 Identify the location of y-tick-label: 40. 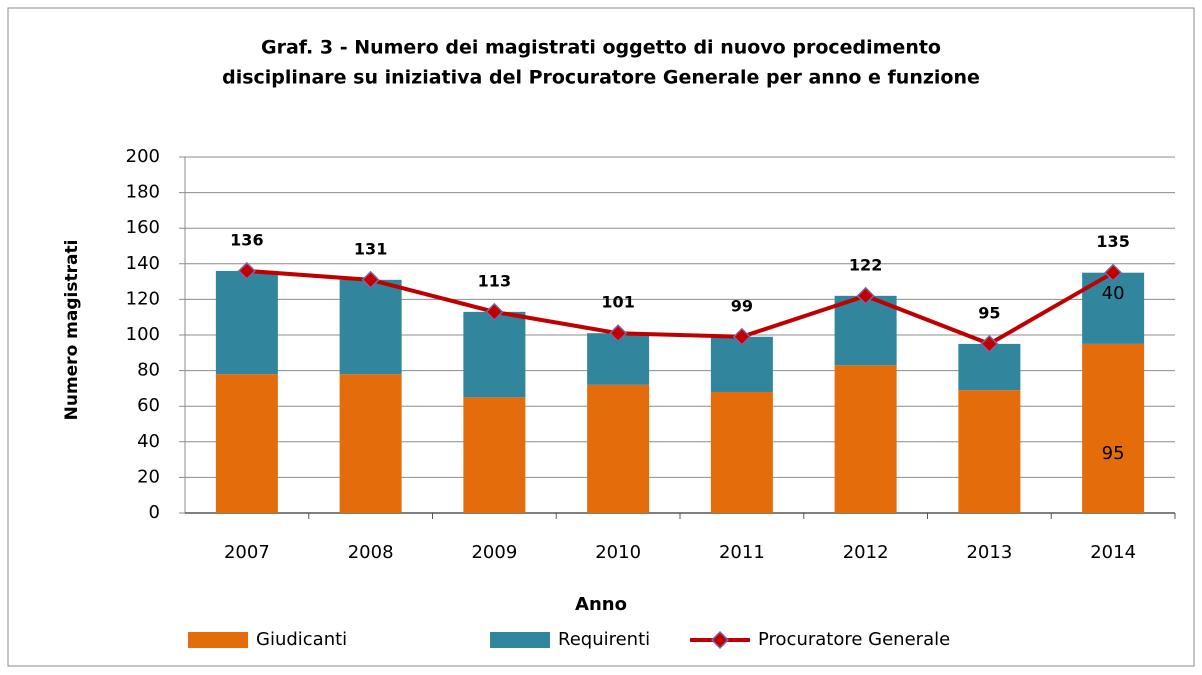
(148, 441).